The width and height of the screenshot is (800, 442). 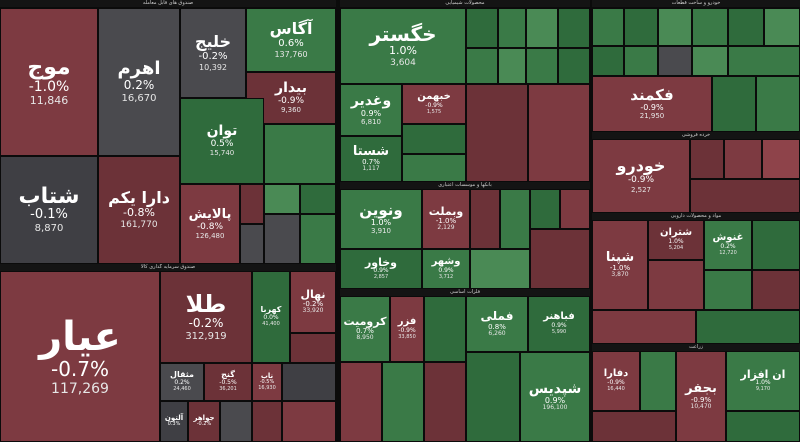 I want to click on tile-alton: آلتون 0.3%, so click(x=174, y=421).